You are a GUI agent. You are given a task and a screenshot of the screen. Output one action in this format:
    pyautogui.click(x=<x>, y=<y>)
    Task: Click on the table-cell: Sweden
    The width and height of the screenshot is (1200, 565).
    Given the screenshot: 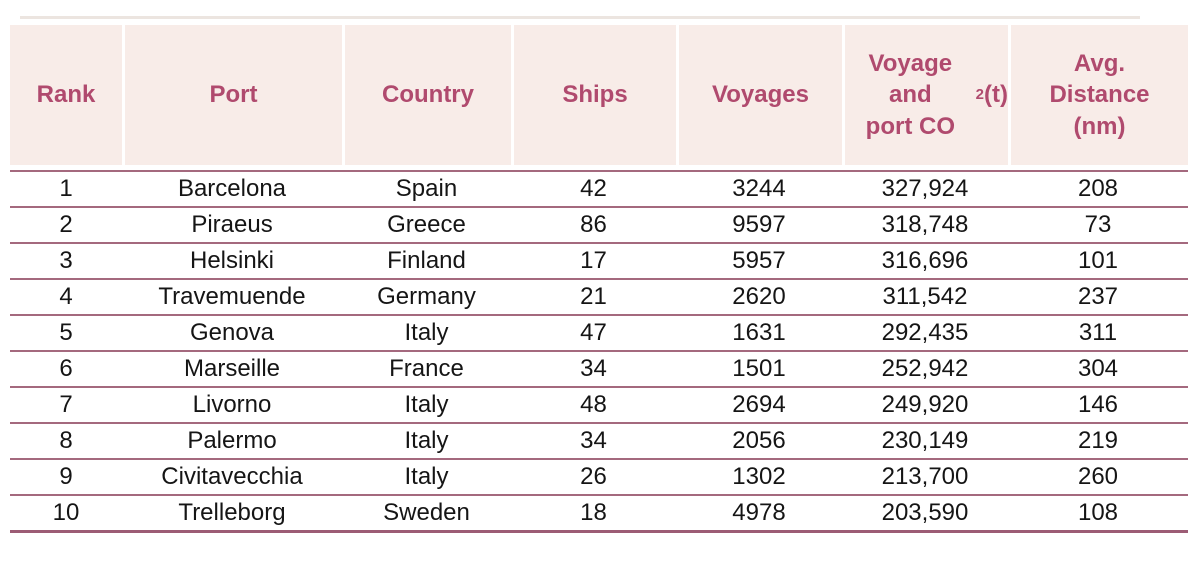 What is the action you would take?
    pyautogui.click(x=426, y=512)
    